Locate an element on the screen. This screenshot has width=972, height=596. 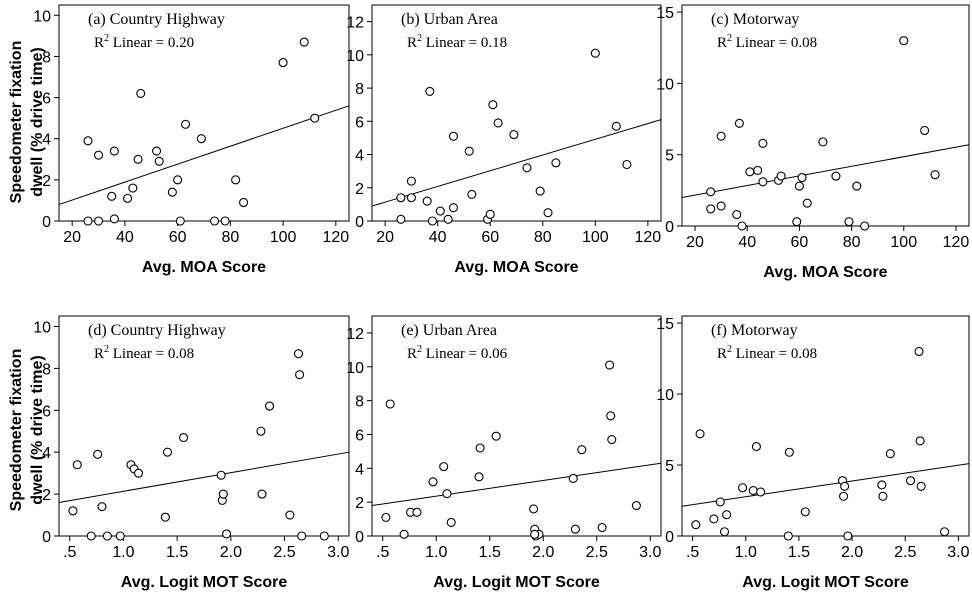
x-tick-label: 3.0 is located at coordinates (338, 552).